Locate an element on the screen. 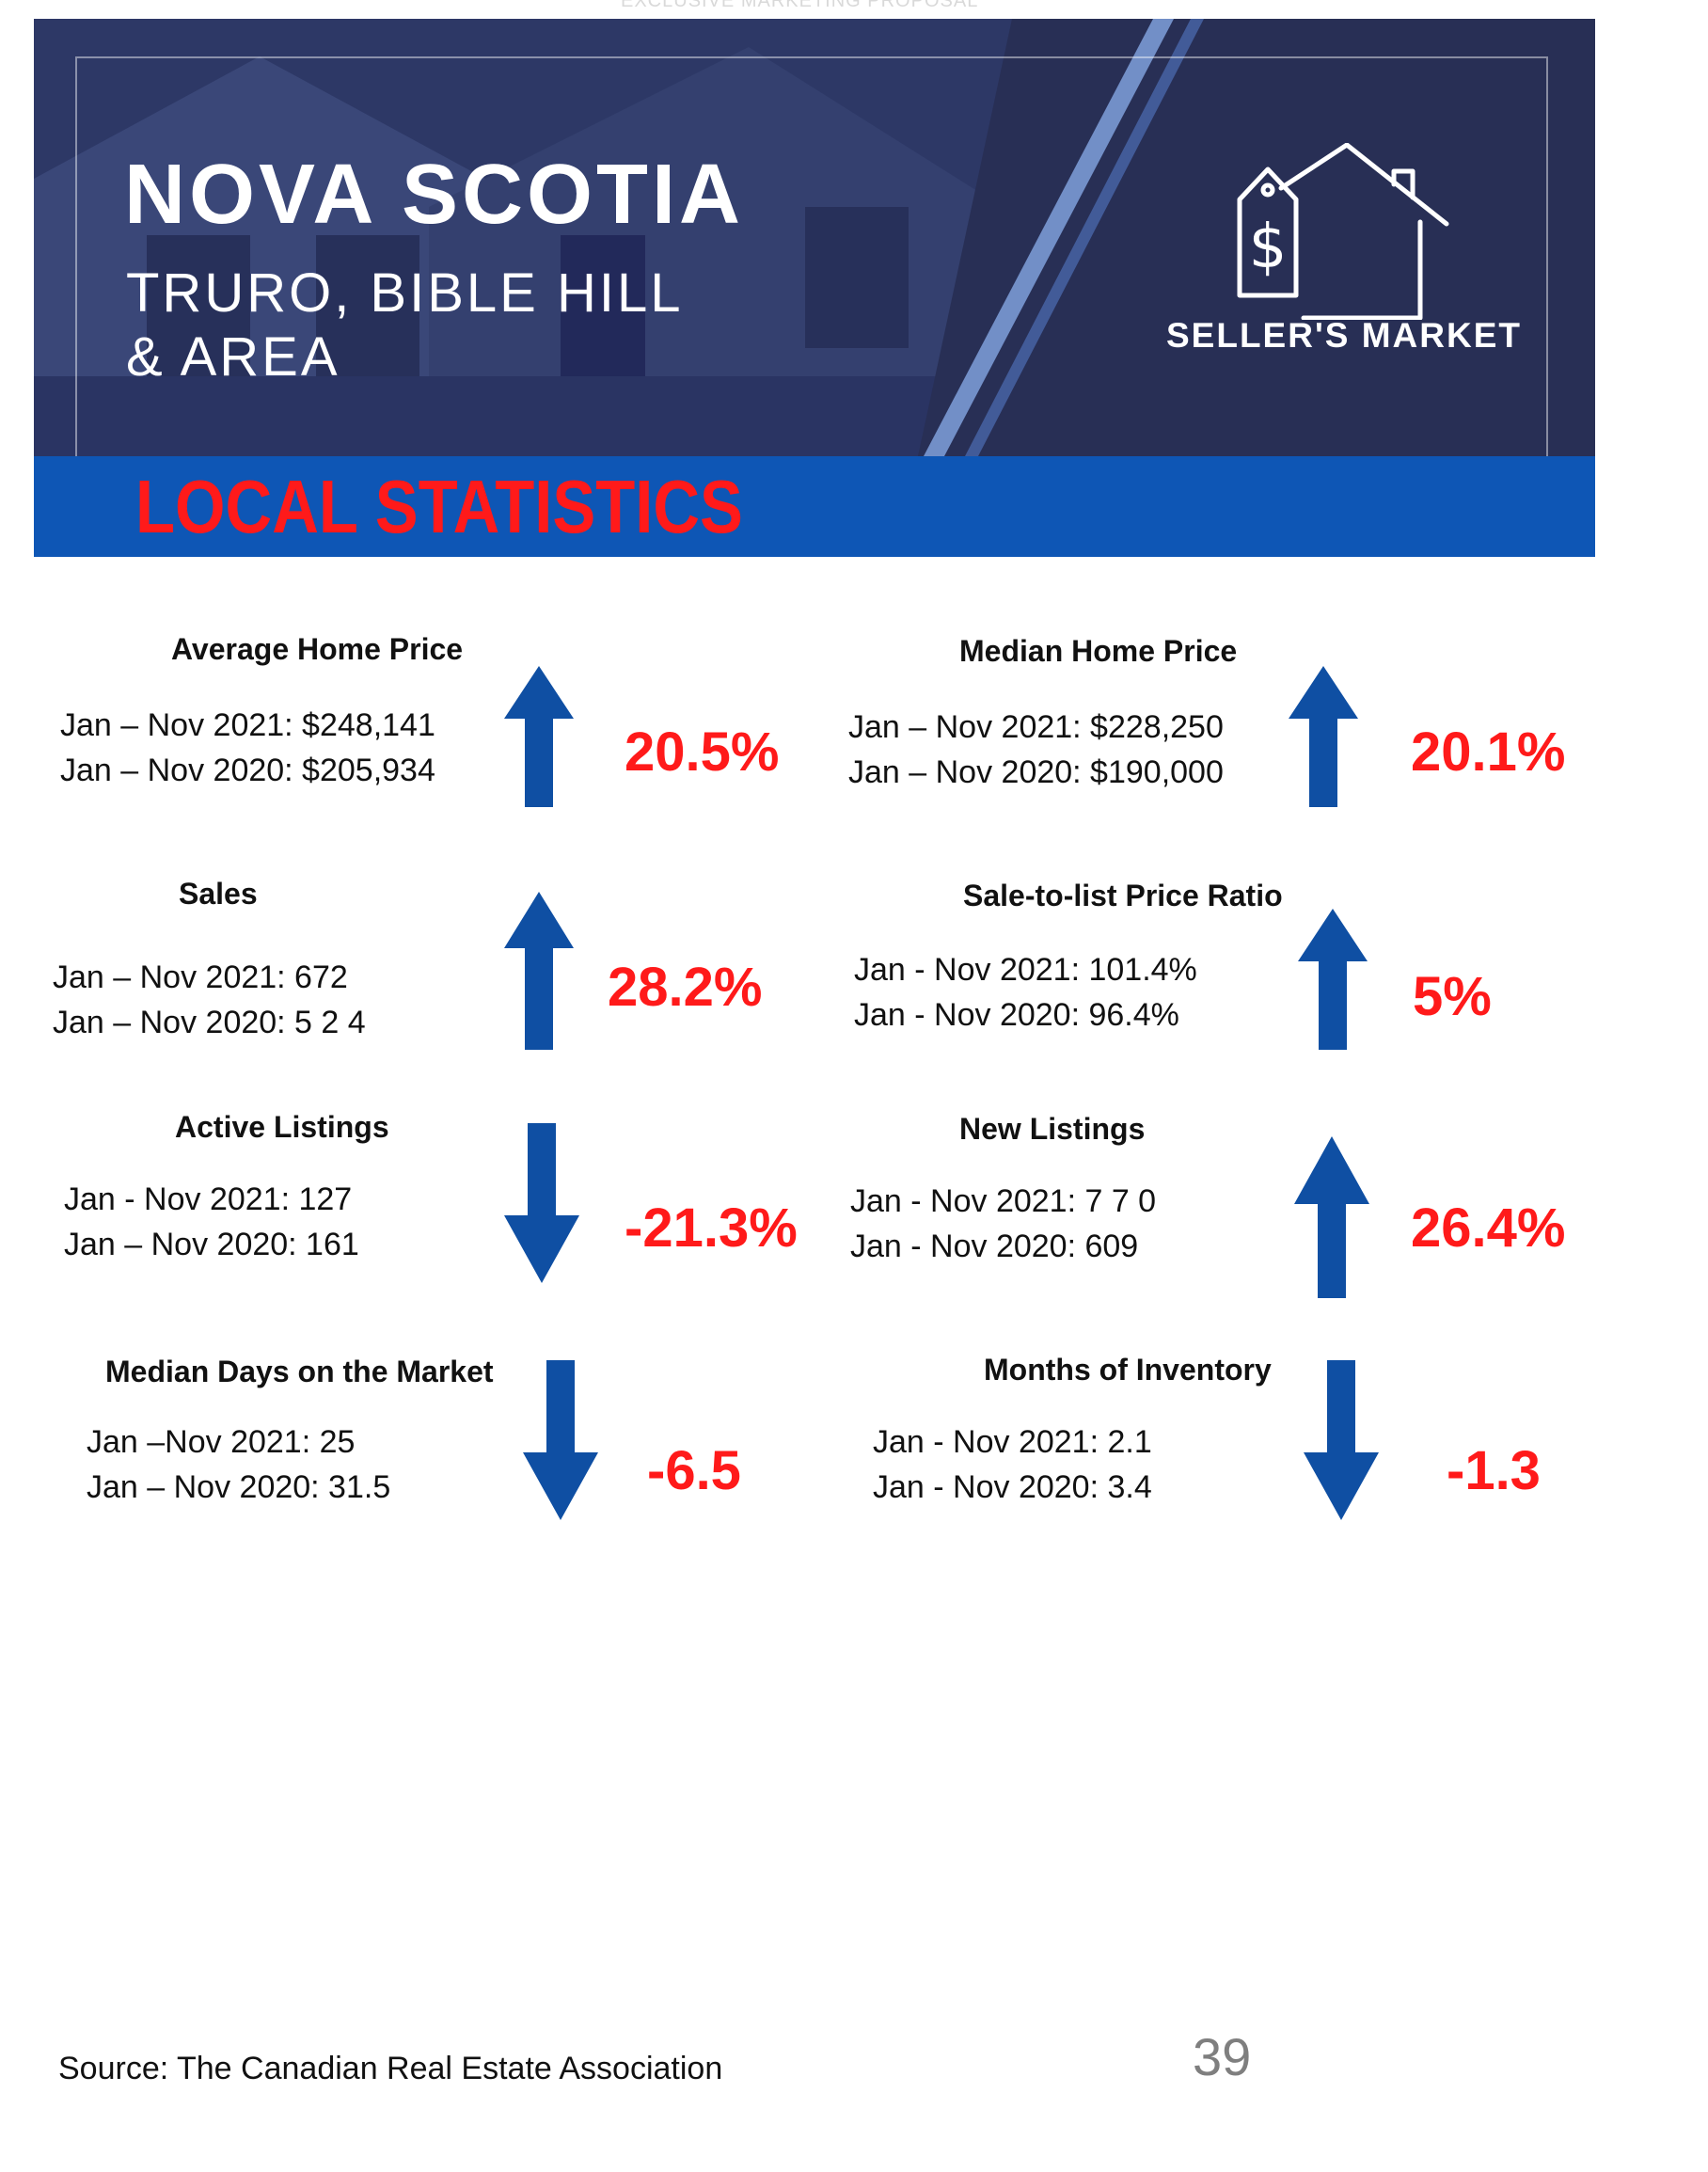  stat-line-2020: Jan - Nov 2020: 609 is located at coordinates (995, 1246).